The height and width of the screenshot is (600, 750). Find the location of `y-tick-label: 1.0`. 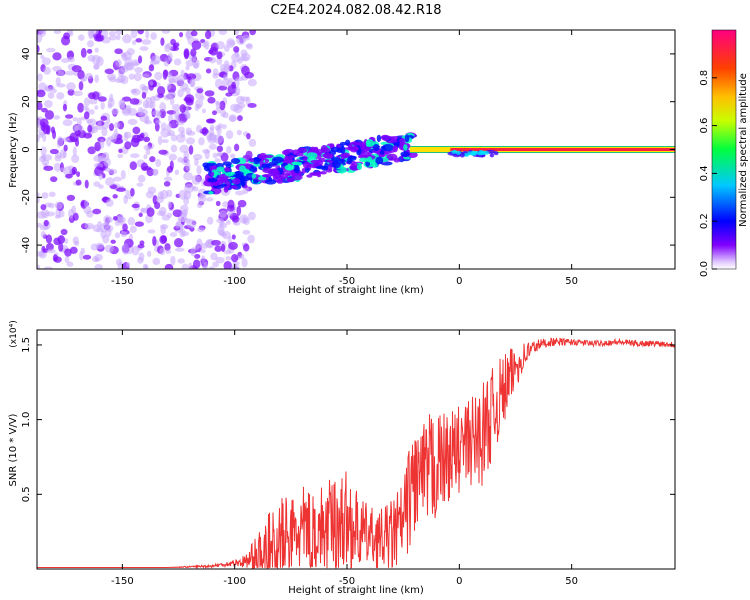

y-tick-label: 1.0 is located at coordinates (26, 420).